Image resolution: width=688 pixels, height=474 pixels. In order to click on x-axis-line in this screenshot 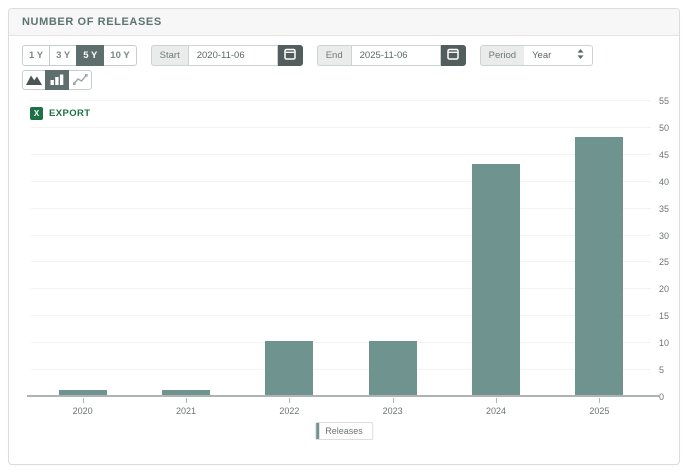, I will do `click(343, 396)`.